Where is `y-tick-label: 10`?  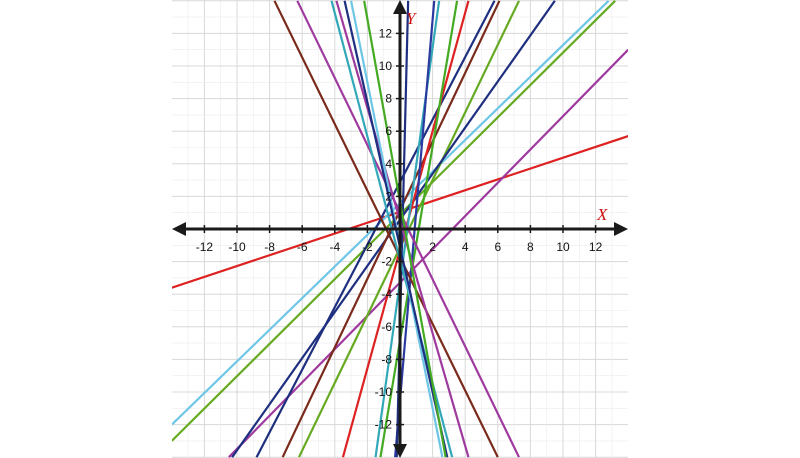
y-tick-label: 10 is located at coordinates (386, 66).